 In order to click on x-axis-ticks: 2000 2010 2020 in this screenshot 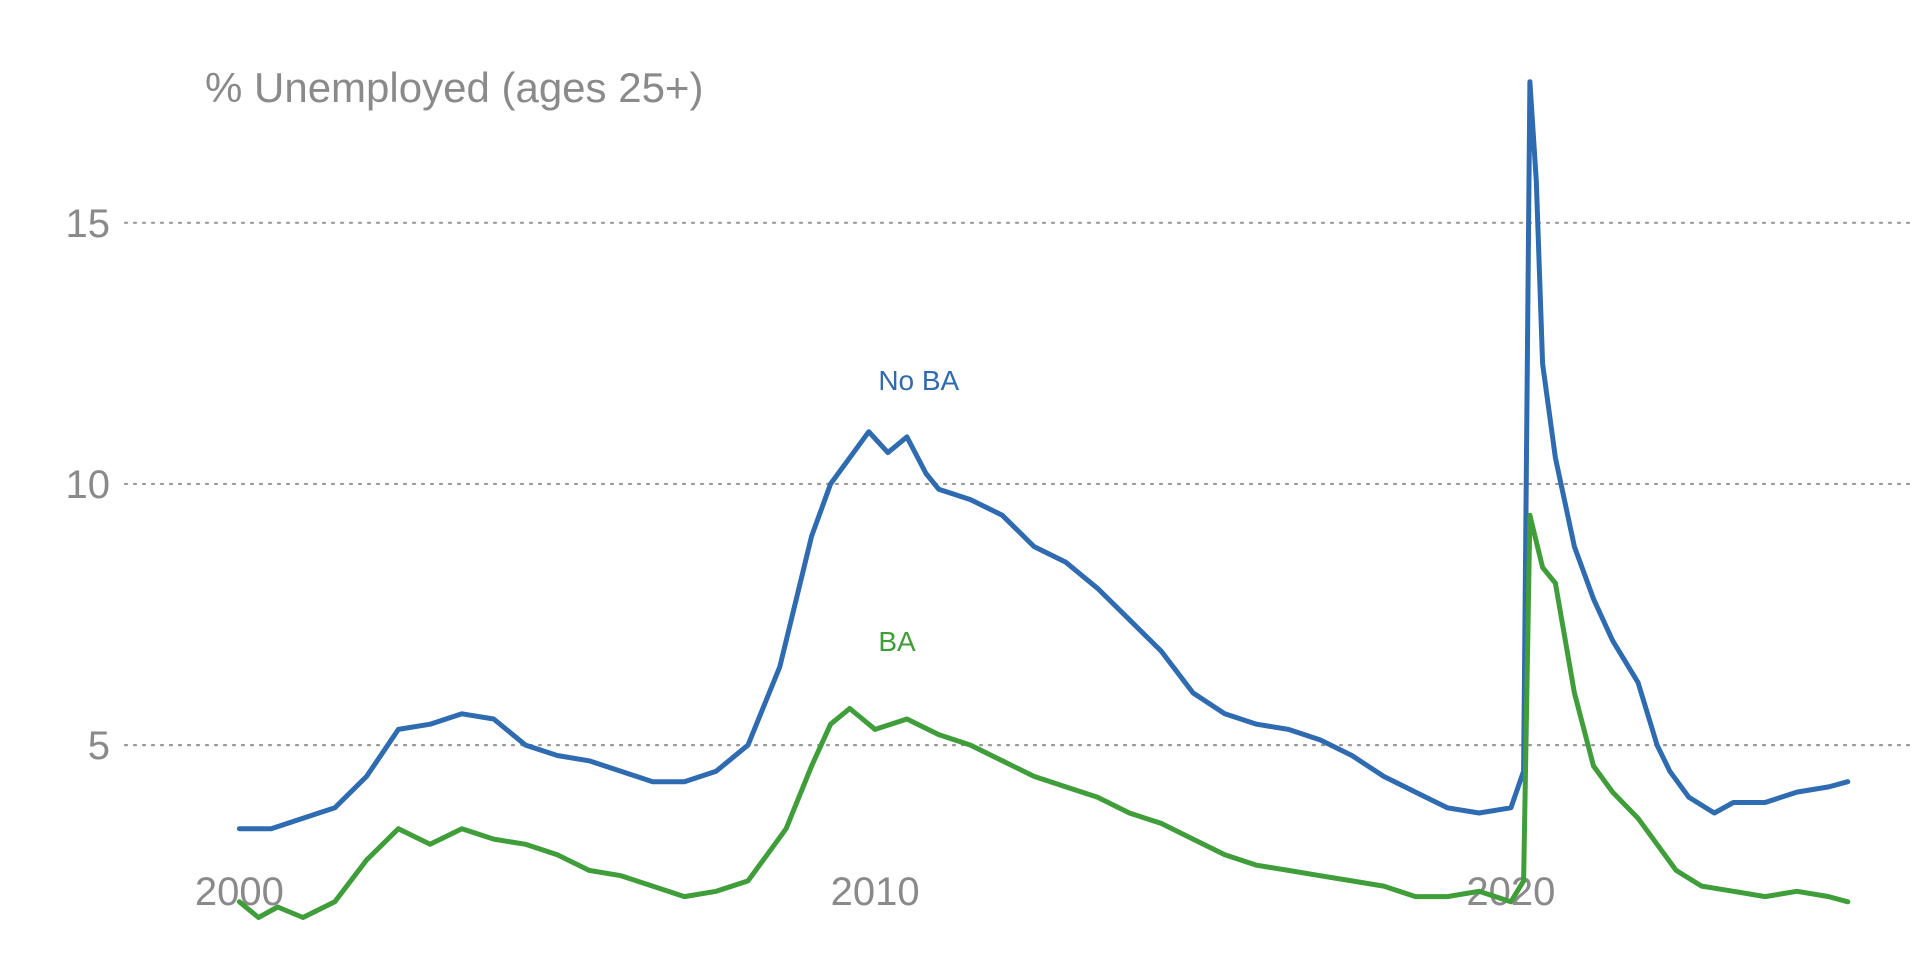, I will do `click(875, 892)`.